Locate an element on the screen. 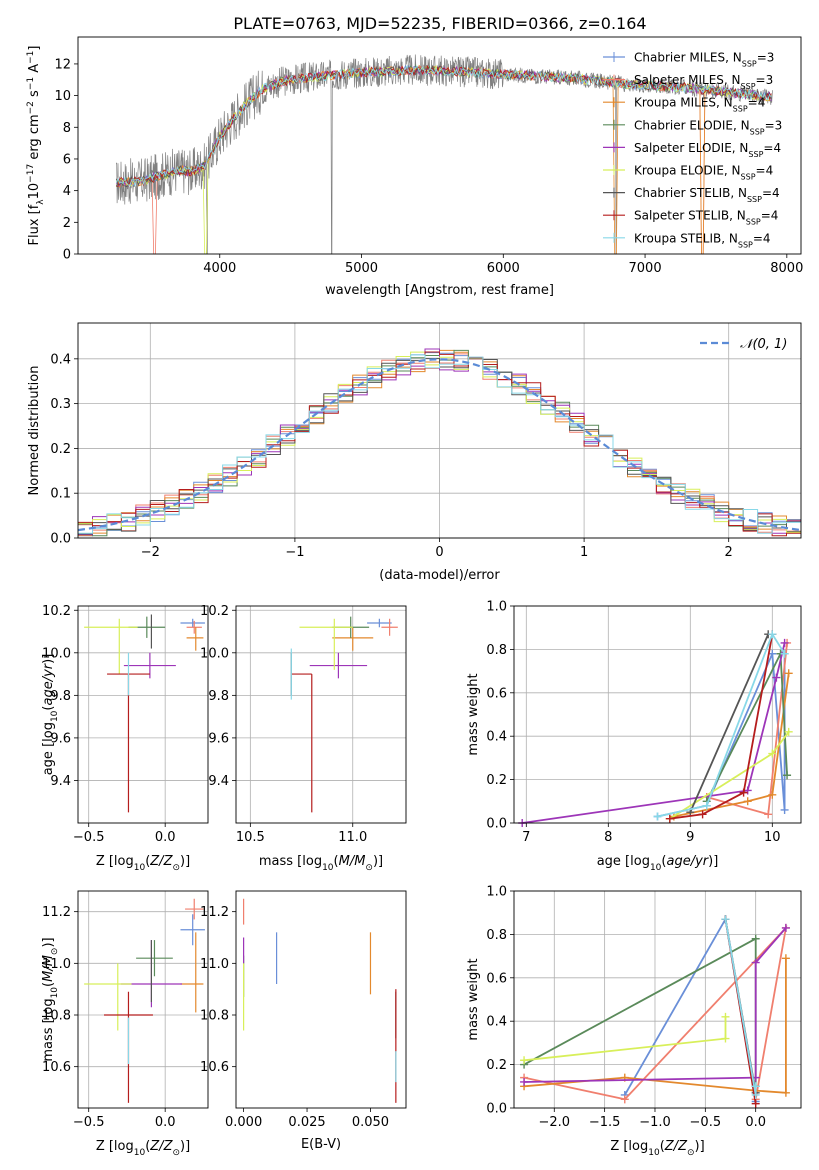  label-part: −2 is located at coordinates (31, 107).